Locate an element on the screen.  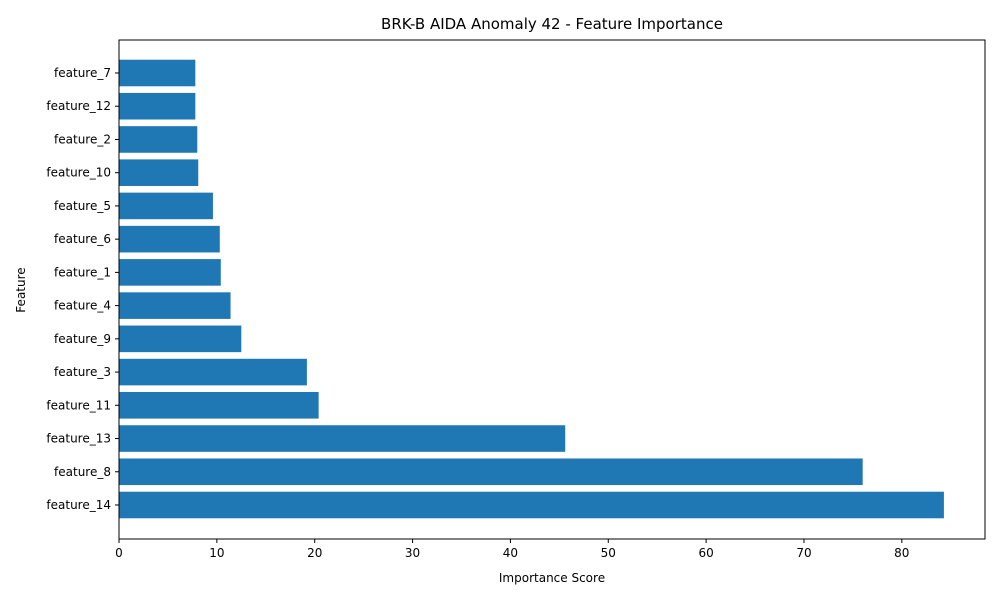
x-tick-label: 40 is located at coordinates (510, 553).